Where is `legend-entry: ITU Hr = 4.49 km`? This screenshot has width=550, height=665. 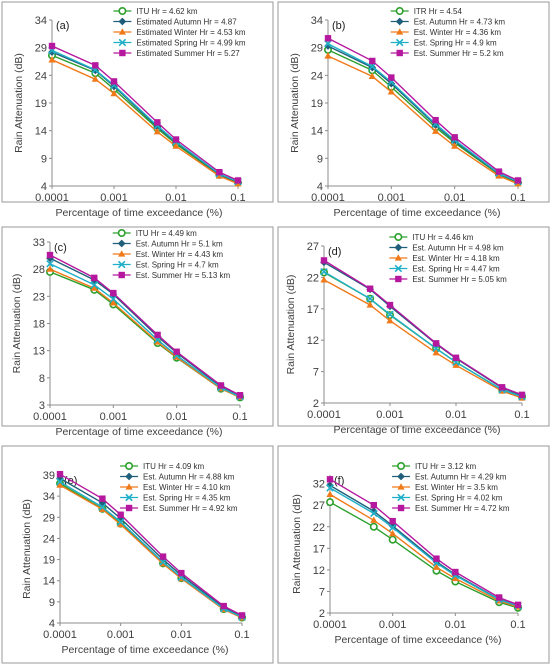
legend-entry: ITU Hr = 4.49 km is located at coordinates (166, 233).